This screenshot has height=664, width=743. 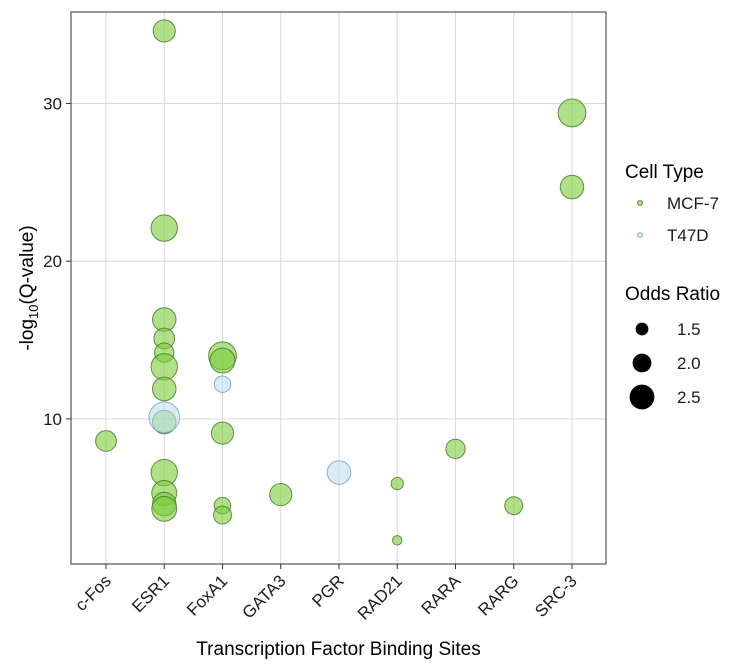 What do you see at coordinates (640, 235) in the screenshot?
I see `legend-swatch-t47d` at bounding box center [640, 235].